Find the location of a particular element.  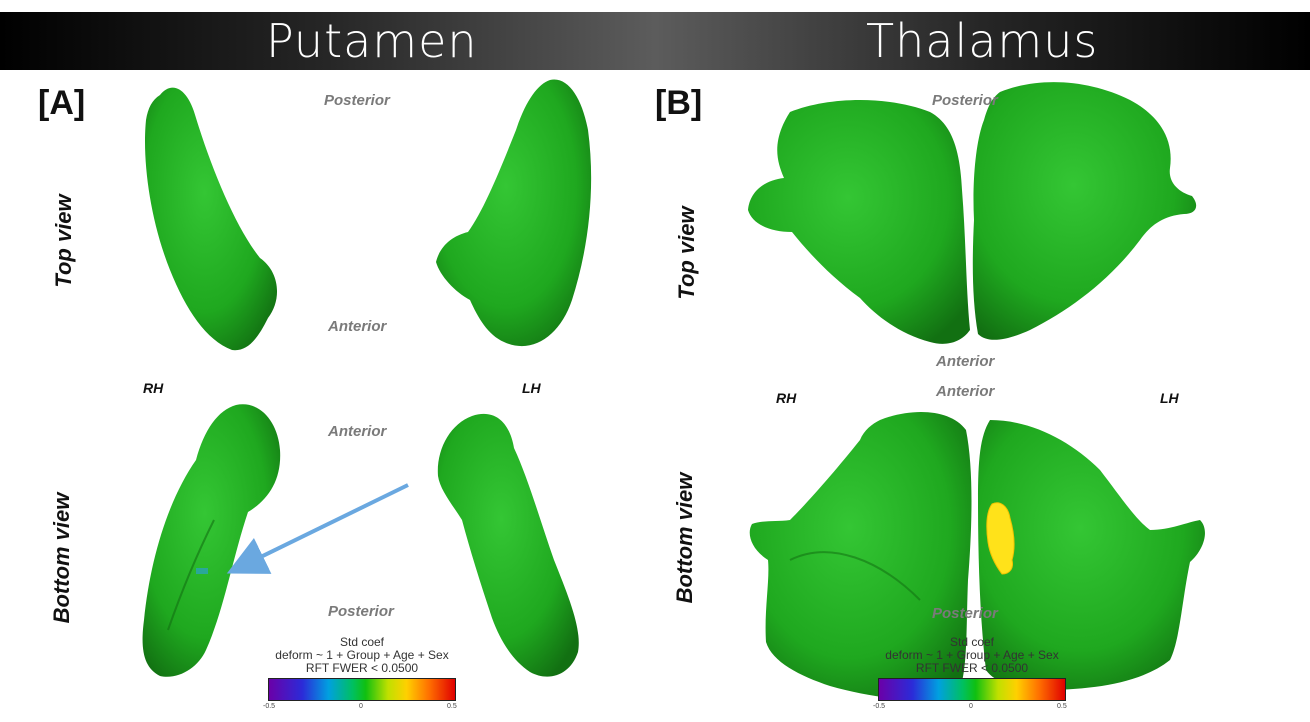

putamen-rh-bottom-surface is located at coordinates (211, 540).